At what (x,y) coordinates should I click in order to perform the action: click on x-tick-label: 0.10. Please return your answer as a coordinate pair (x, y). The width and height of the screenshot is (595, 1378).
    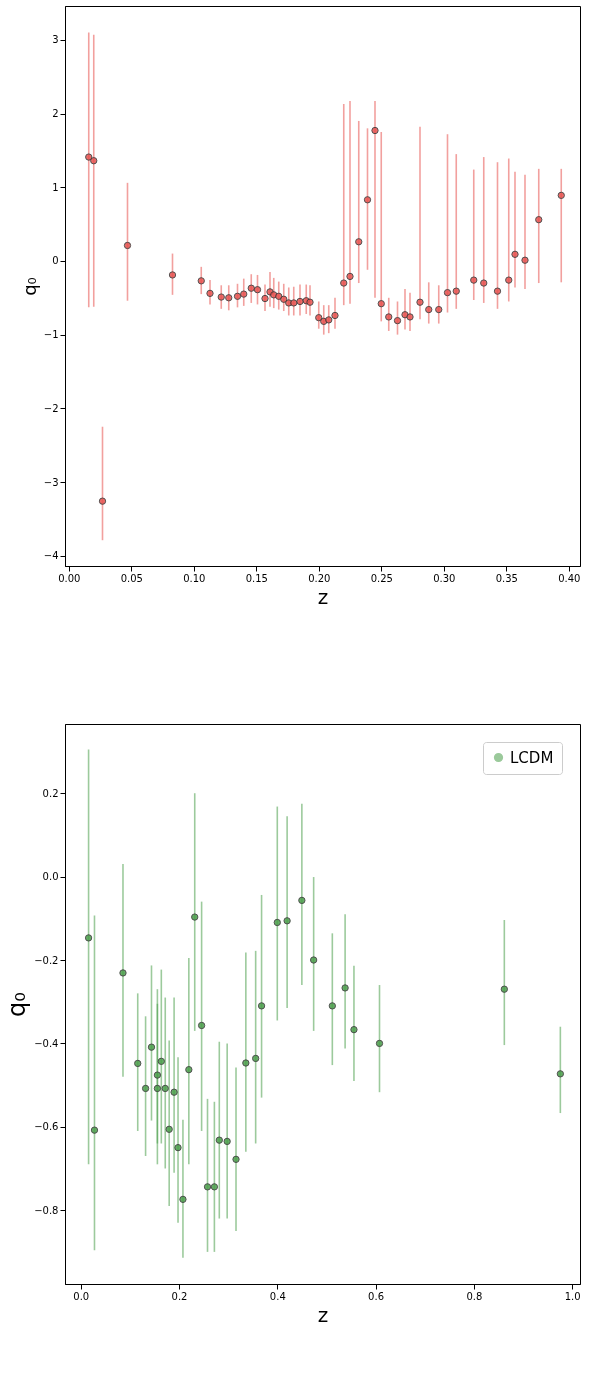
    Looking at the image, I should click on (194, 578).